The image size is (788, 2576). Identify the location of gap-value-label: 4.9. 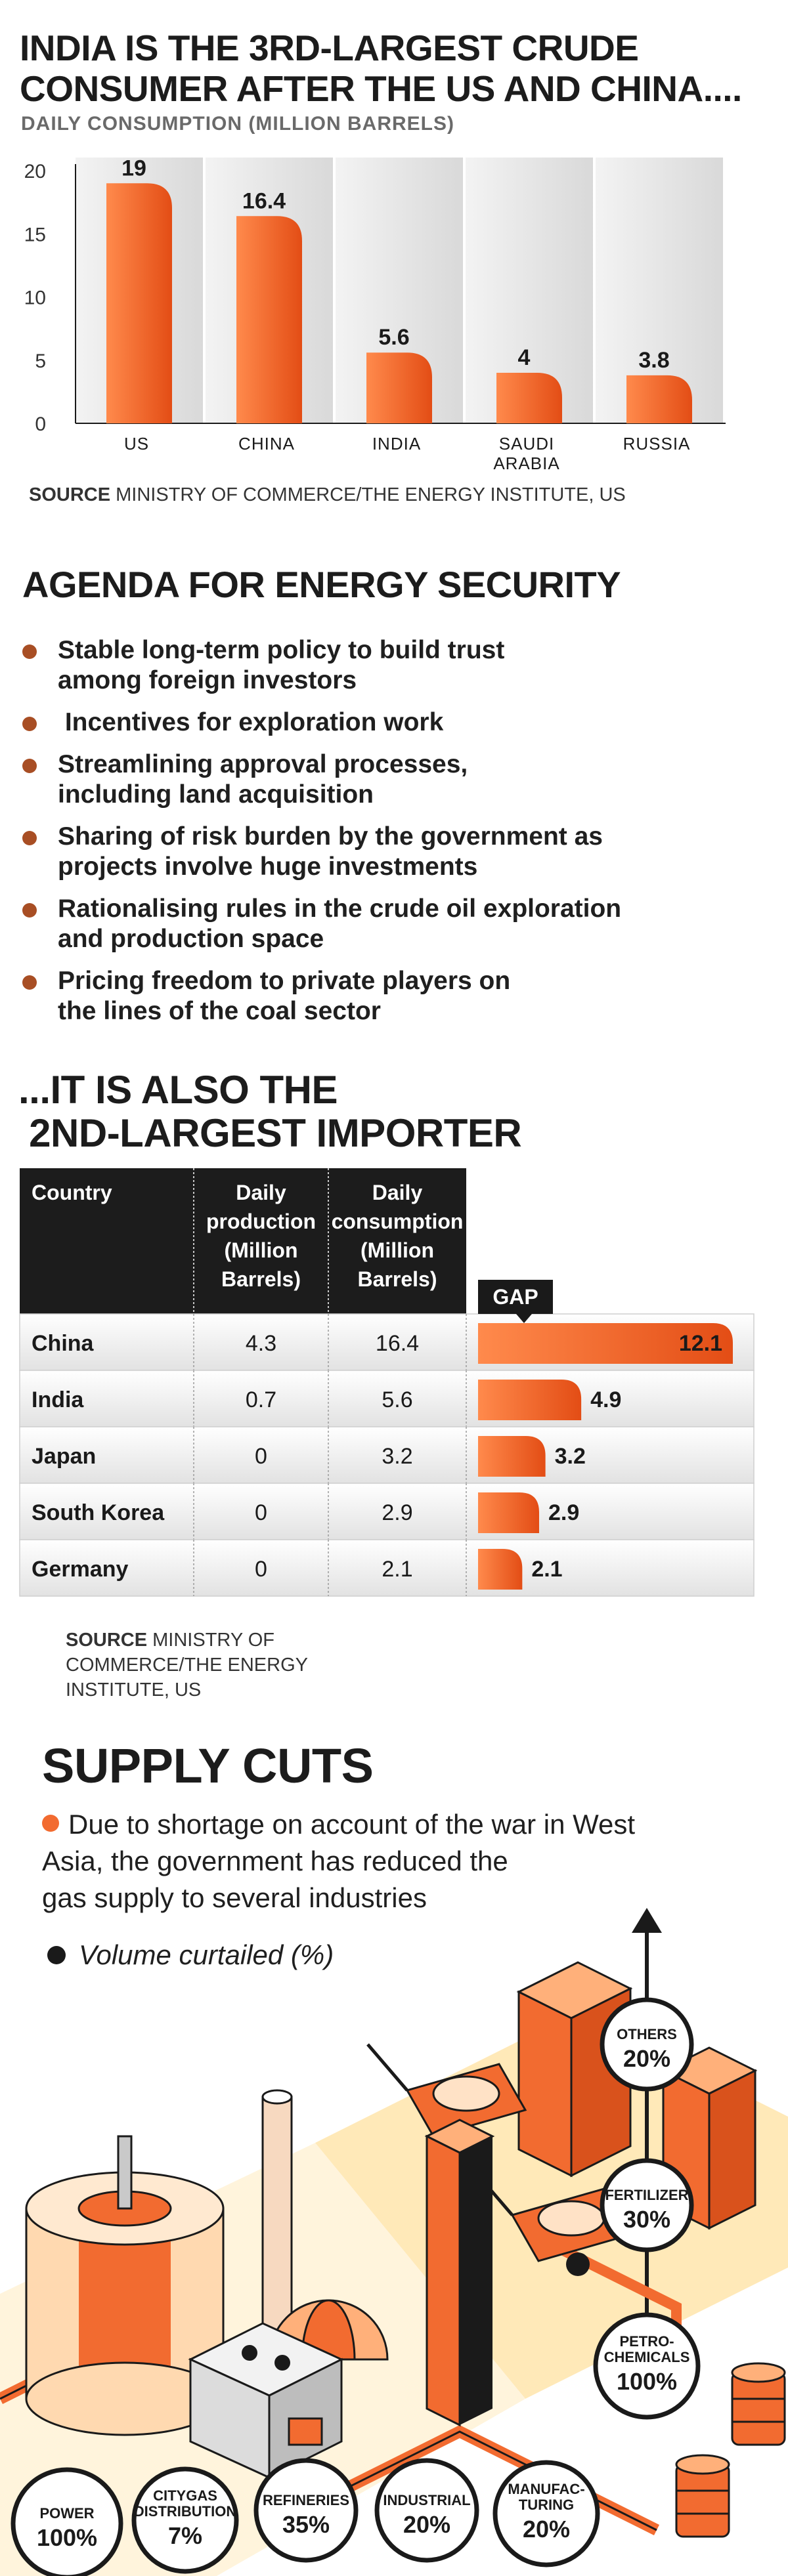
(605, 1399).